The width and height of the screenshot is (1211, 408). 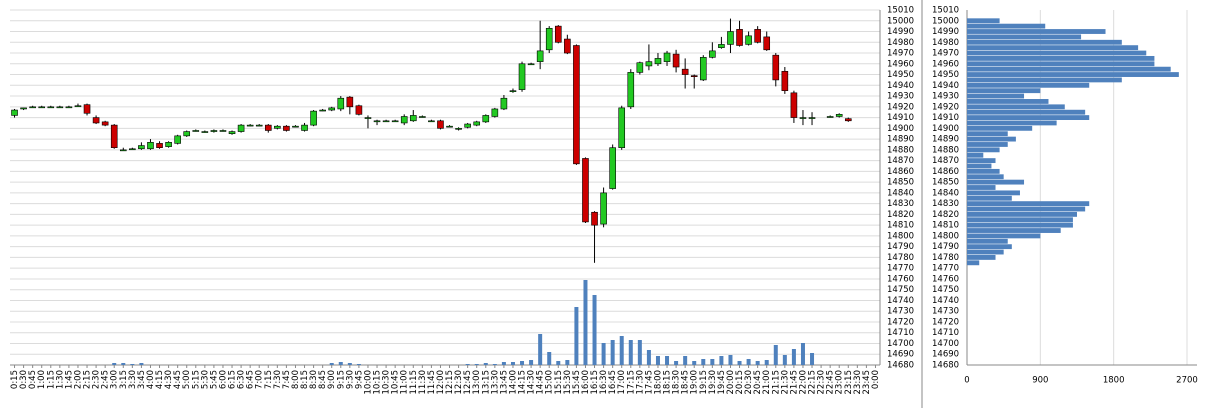 I want to click on x-tick-label: 15:00, so click(x=550, y=382).